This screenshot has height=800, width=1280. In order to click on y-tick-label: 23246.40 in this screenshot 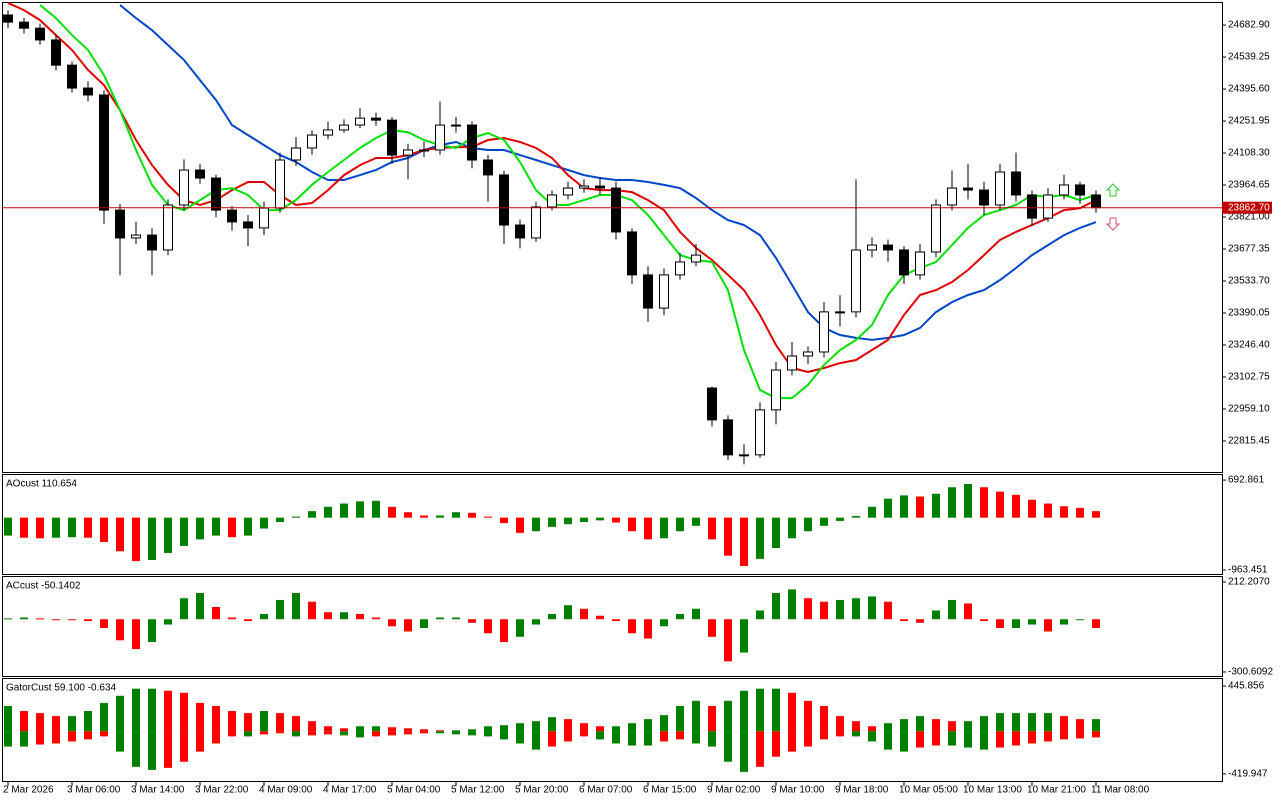, I will do `click(1249, 345)`.